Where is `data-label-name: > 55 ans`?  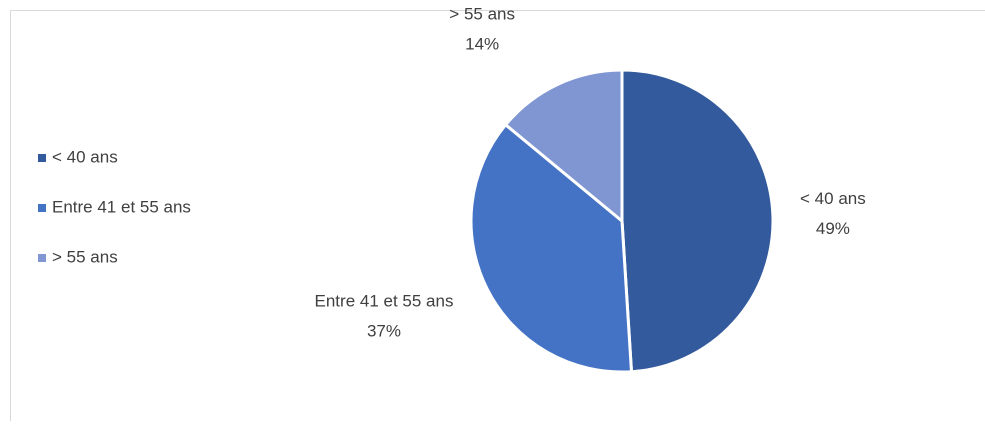
data-label-name: > 55 ans is located at coordinates (482, 14).